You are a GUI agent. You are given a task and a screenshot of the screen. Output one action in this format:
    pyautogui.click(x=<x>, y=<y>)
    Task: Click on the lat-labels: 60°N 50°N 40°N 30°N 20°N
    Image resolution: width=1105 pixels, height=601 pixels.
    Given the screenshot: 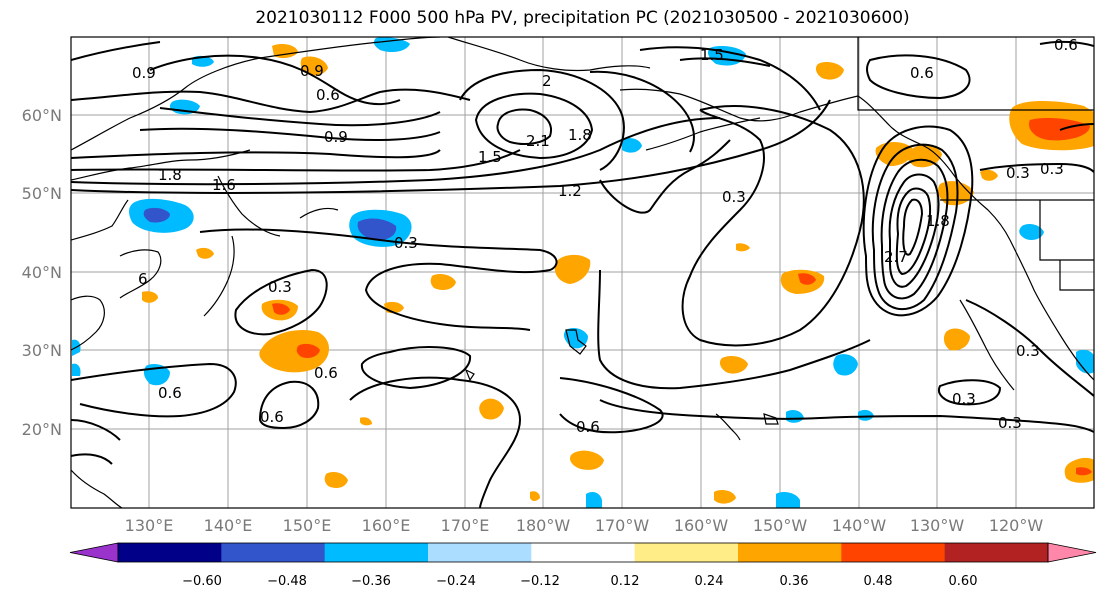 What is the action you would take?
    pyautogui.click(x=42, y=272)
    